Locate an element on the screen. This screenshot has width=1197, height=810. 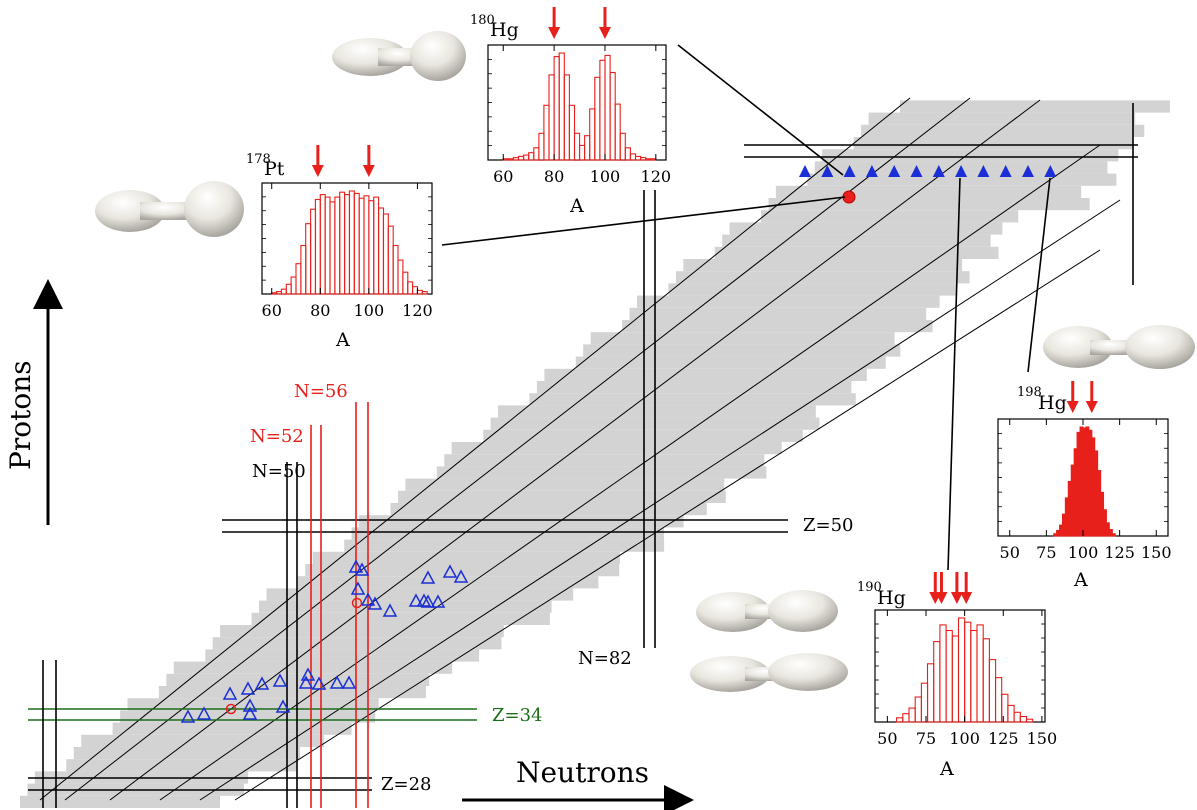
hg180-mass: 180 is located at coordinates (482, 20).